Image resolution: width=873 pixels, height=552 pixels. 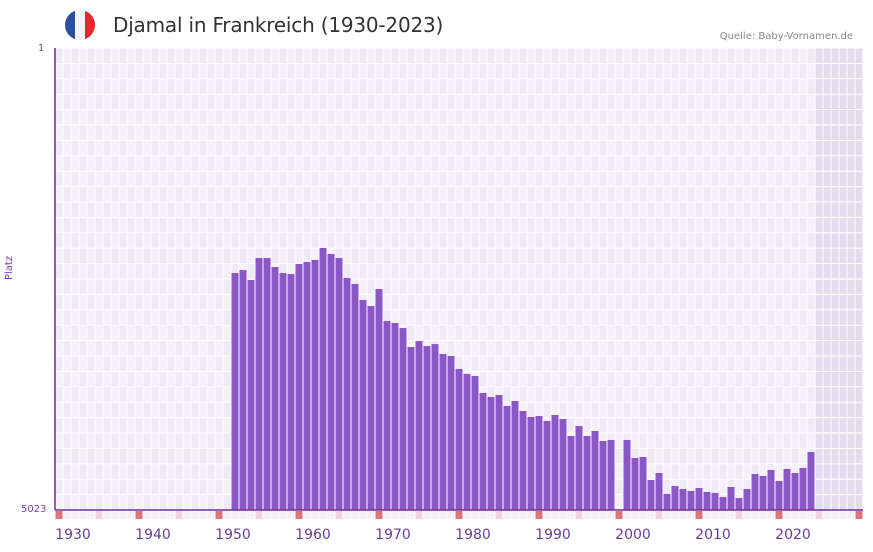 I want to click on bar-1966, so click(x=363, y=405).